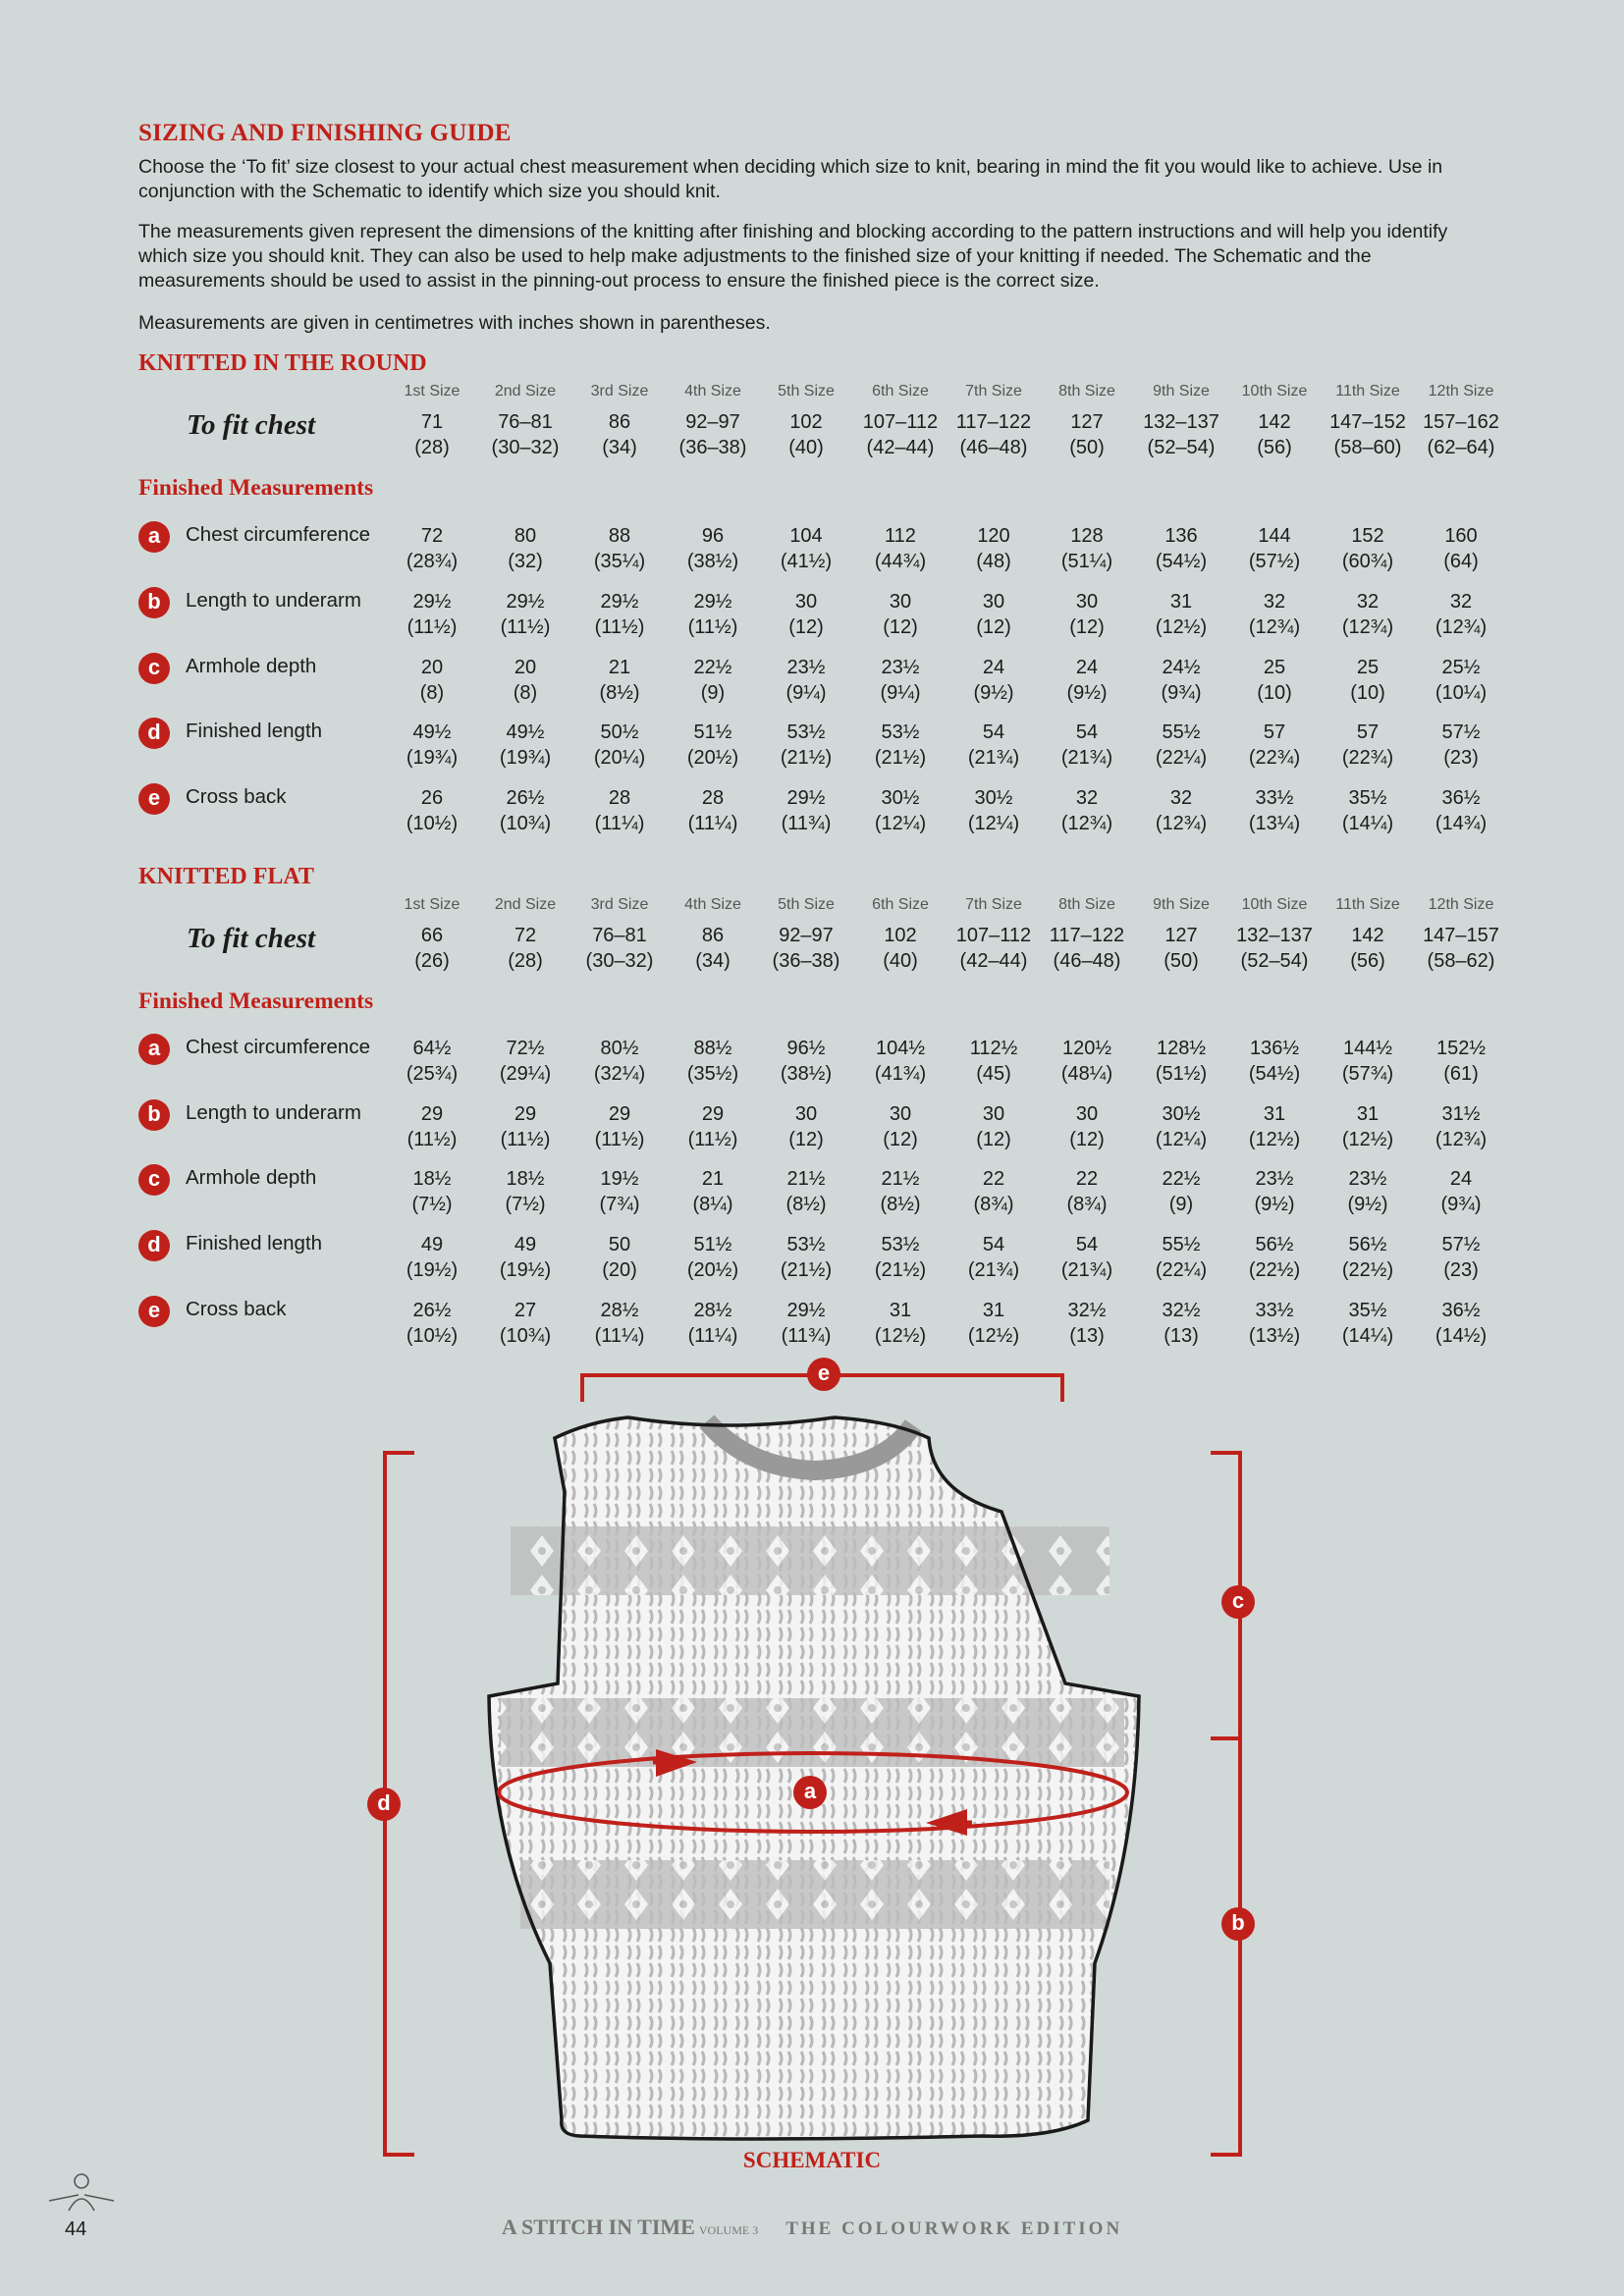 This screenshot has height=2296, width=1624. What do you see at coordinates (1181, 693) in the screenshot?
I see `table-cell-in: (9¾)` at bounding box center [1181, 693].